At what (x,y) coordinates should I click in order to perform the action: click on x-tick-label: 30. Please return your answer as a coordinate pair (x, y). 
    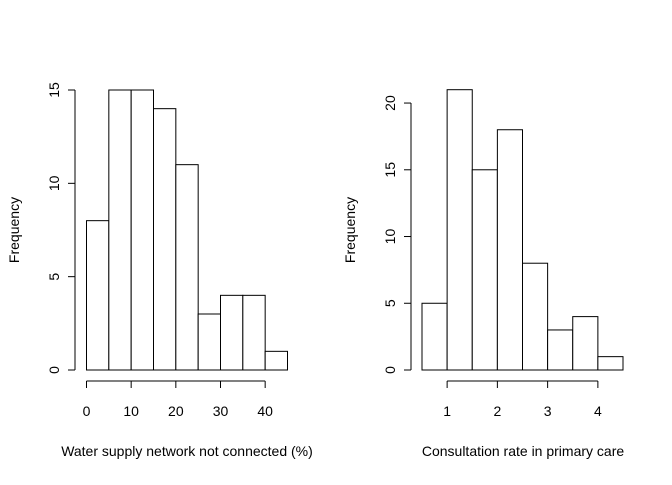
    Looking at the image, I should click on (221, 411).